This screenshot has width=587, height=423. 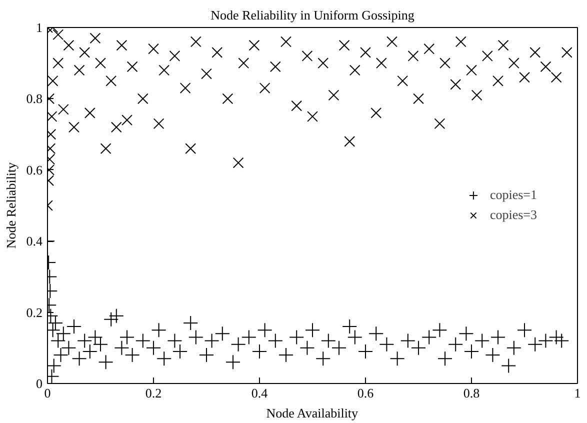 I want to click on y-tick-label: 1, so click(x=39, y=27).